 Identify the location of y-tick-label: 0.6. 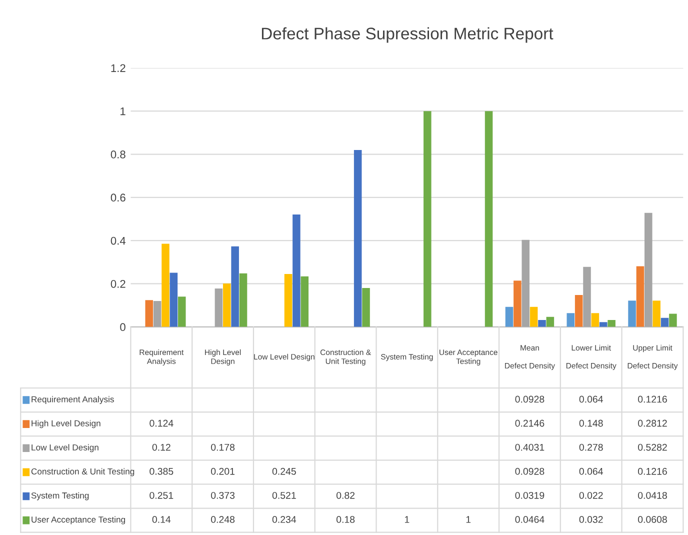
(118, 198).